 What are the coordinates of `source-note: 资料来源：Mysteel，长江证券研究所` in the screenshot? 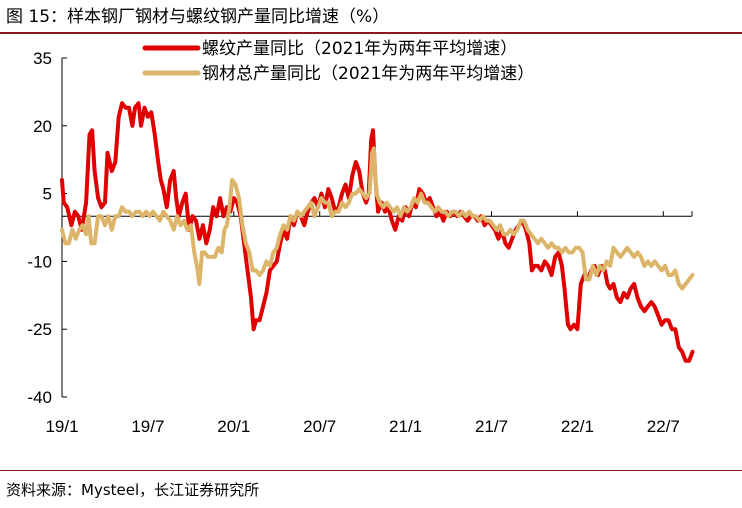 It's located at (133, 490).